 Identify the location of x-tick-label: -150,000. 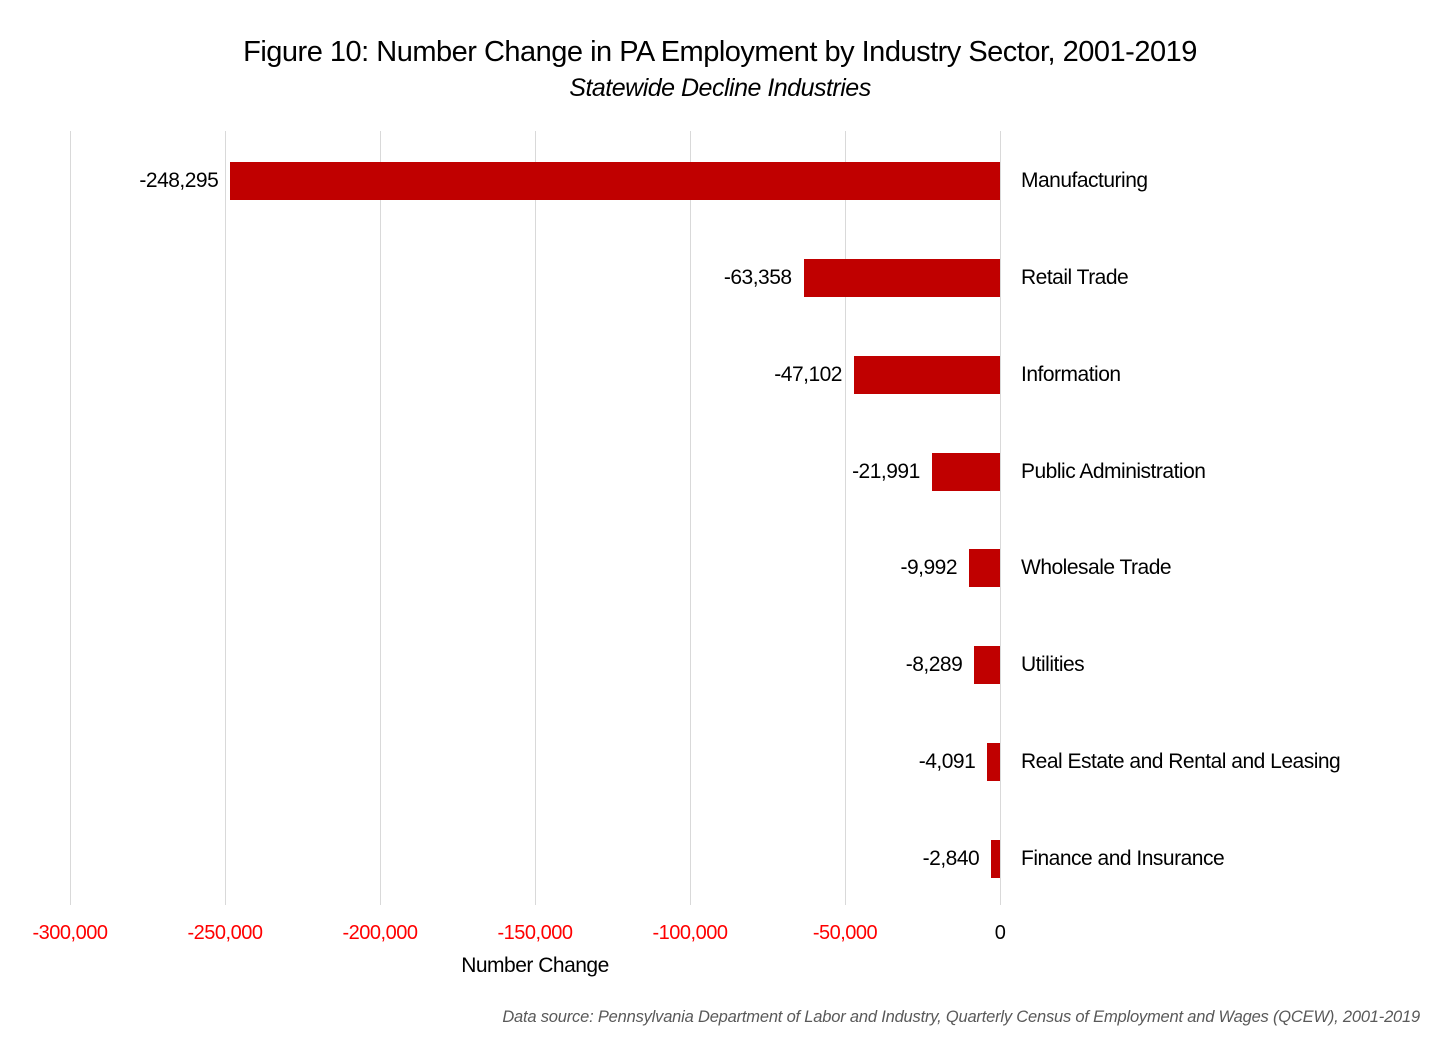
(535, 933).